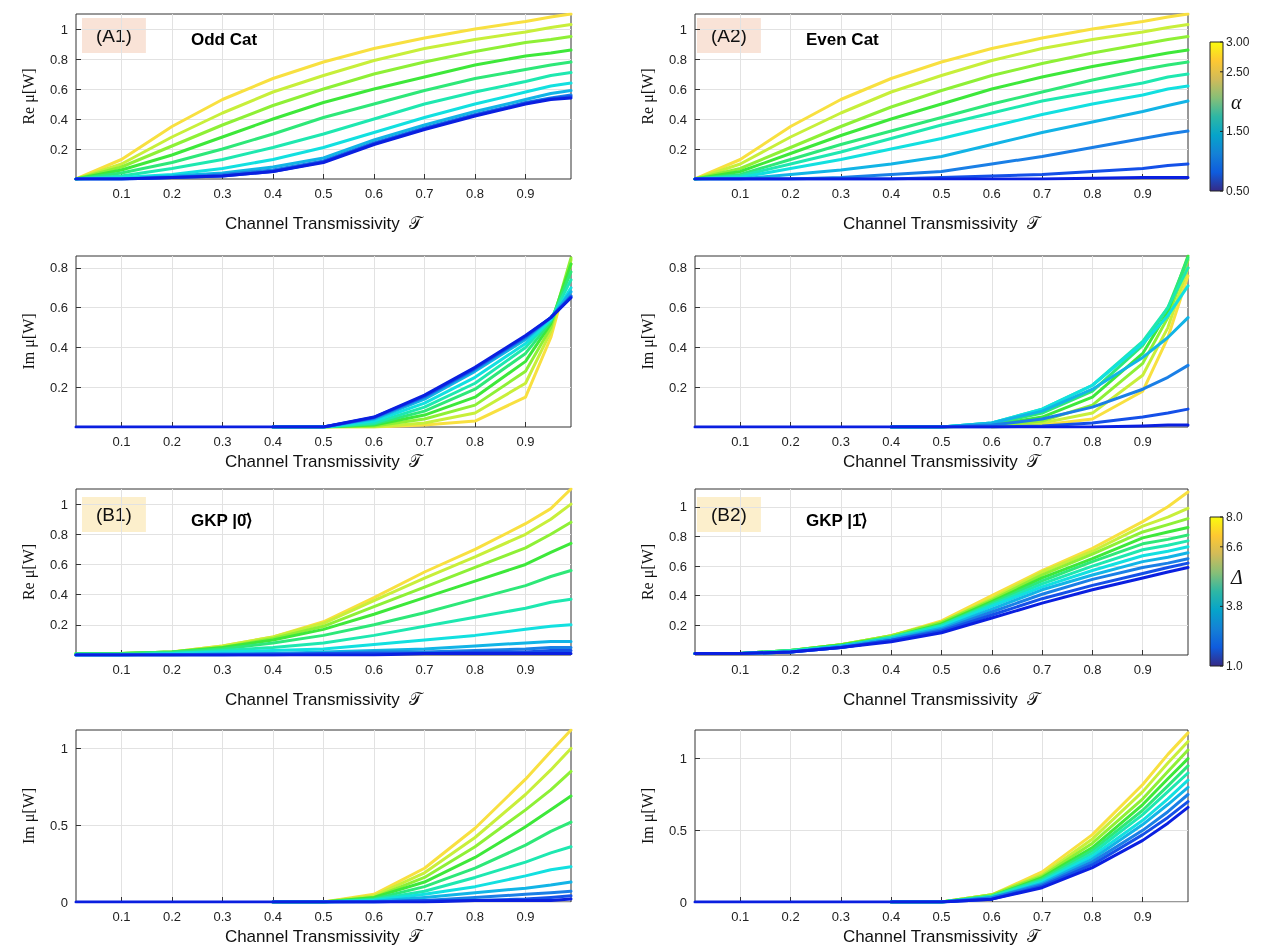 The width and height of the screenshot is (1262, 951). I want to click on color-bar-label: 0.50, so click(1238, 191).